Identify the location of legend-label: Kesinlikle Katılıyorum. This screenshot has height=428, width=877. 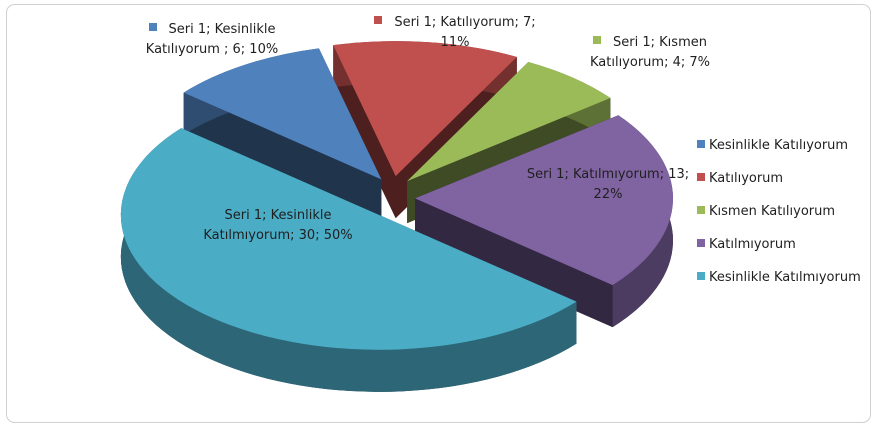
(779, 145).